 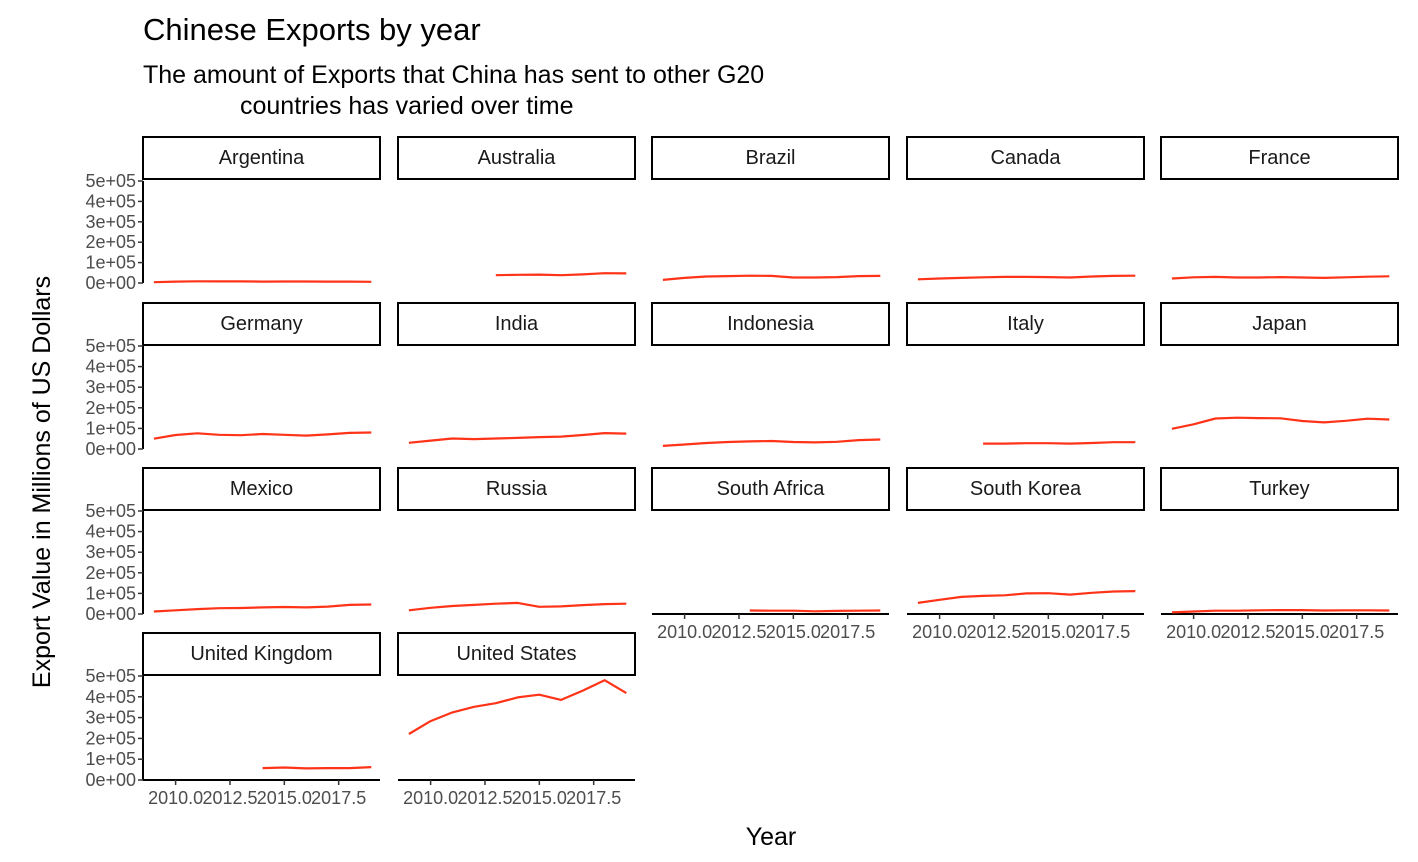 I want to click on y-tick-label: 5e+05, so click(x=110, y=676).